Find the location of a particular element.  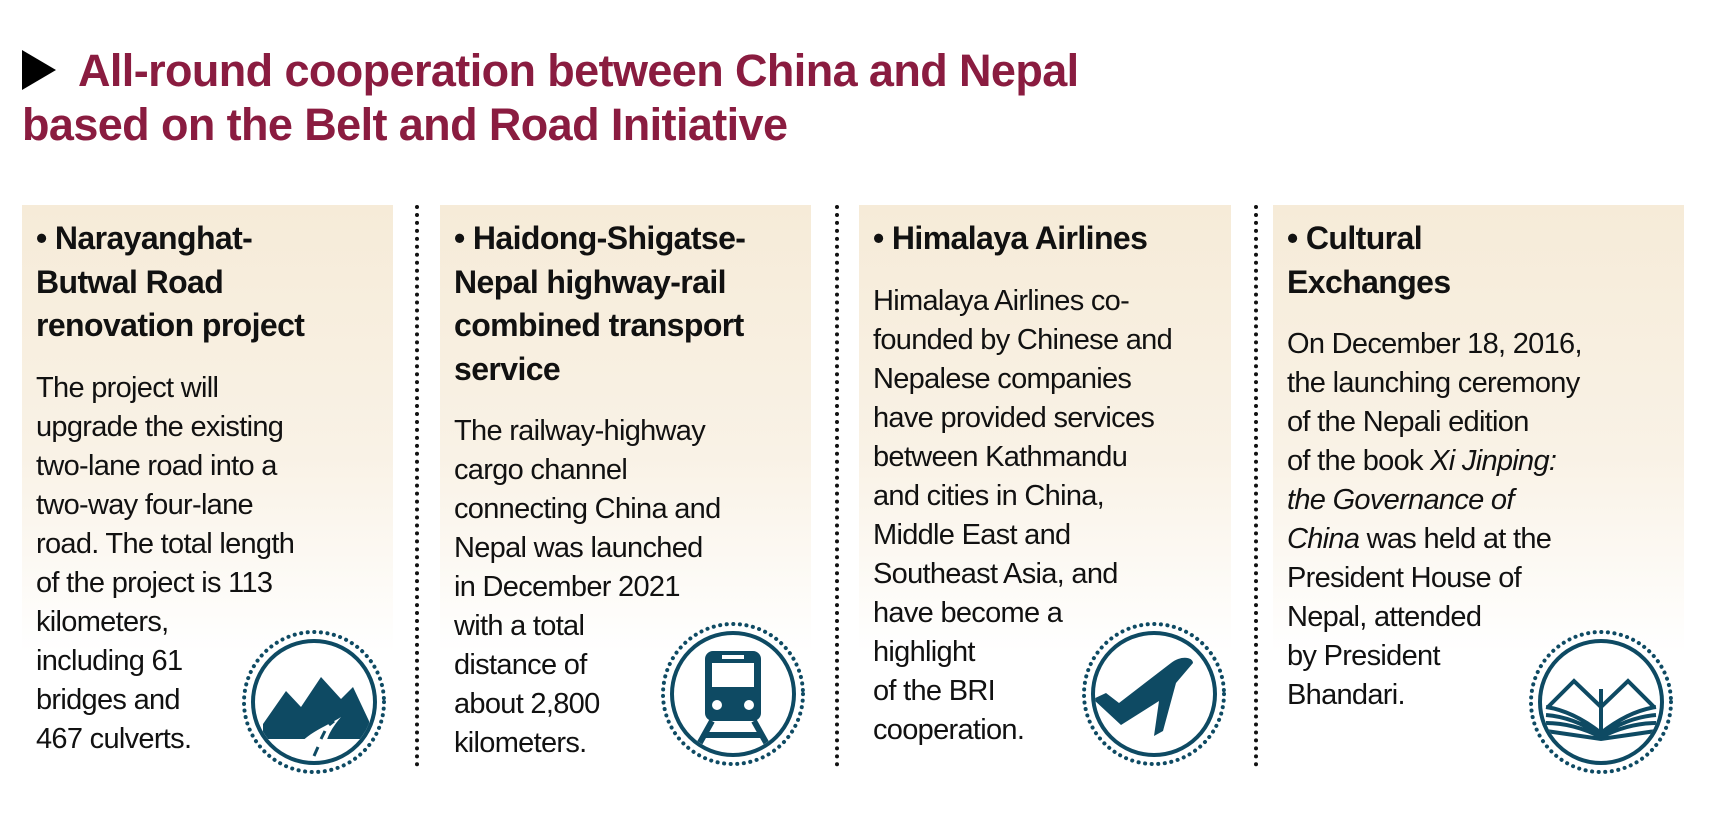

text: with a total is located at coordinates (519, 626).